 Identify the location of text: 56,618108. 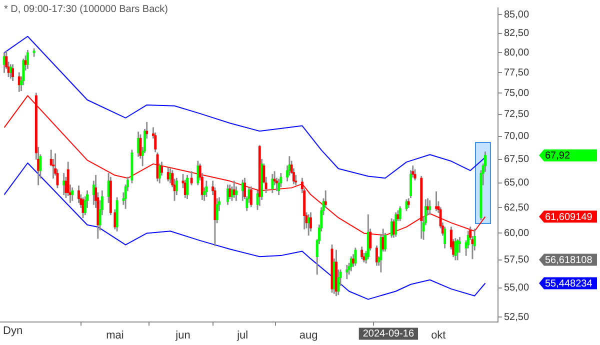
(569, 260).